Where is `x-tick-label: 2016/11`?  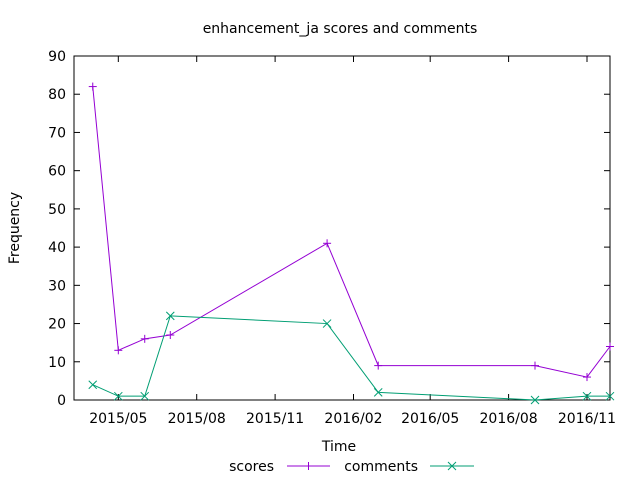 x-tick-label: 2016/11 is located at coordinates (587, 419).